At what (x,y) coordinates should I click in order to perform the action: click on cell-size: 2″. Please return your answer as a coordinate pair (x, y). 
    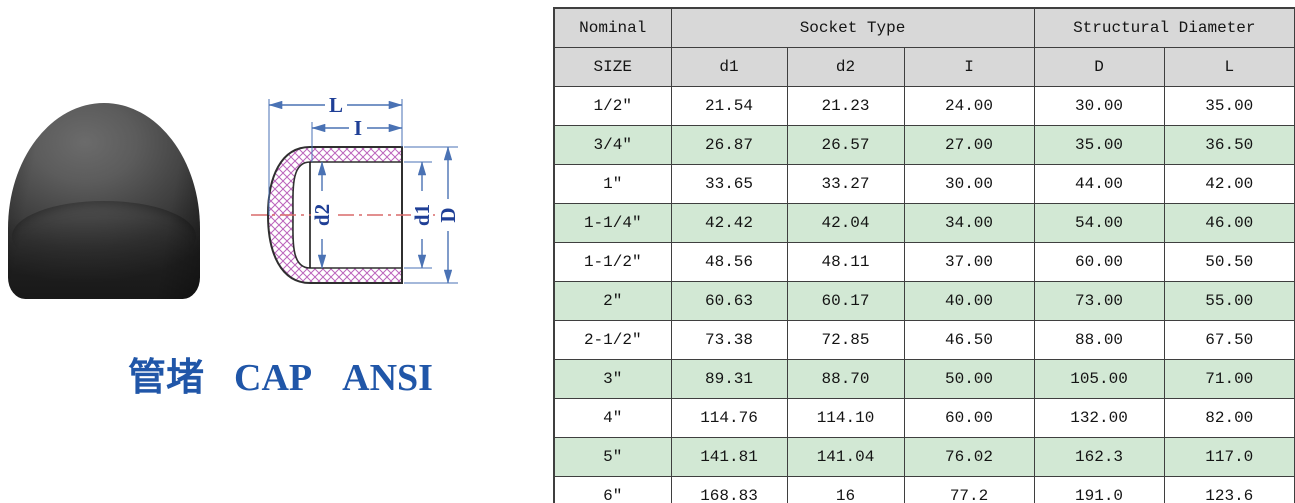
    Looking at the image, I should click on (612, 301).